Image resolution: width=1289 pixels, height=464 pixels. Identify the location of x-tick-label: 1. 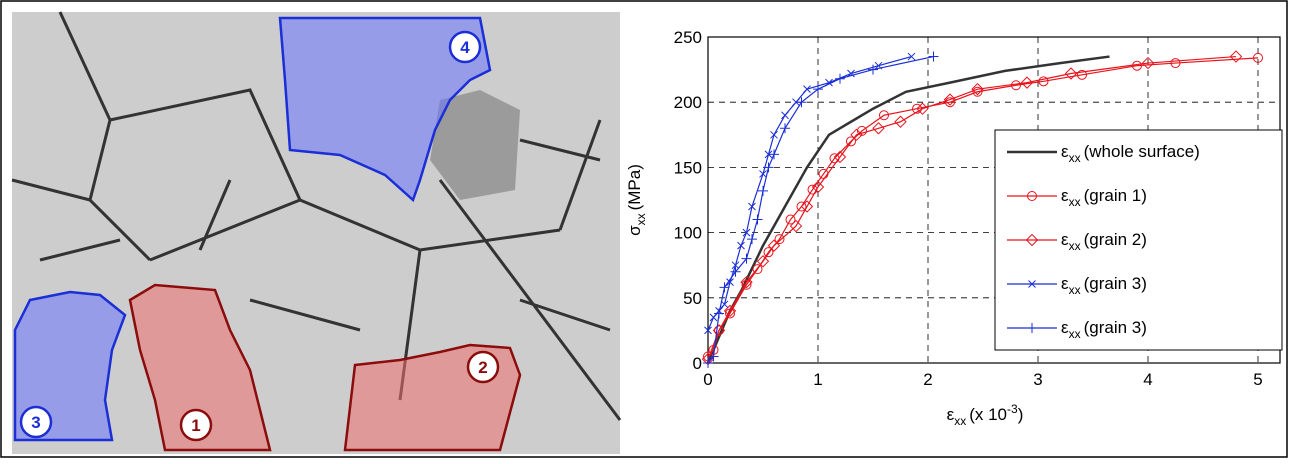
(817, 379).